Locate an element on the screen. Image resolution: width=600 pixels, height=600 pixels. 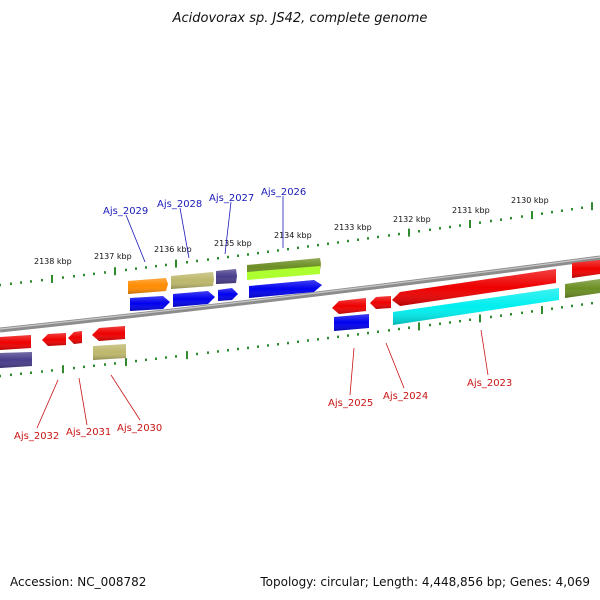
gene-label-ajs-2023: Ajs_2023 is located at coordinates (489, 383).